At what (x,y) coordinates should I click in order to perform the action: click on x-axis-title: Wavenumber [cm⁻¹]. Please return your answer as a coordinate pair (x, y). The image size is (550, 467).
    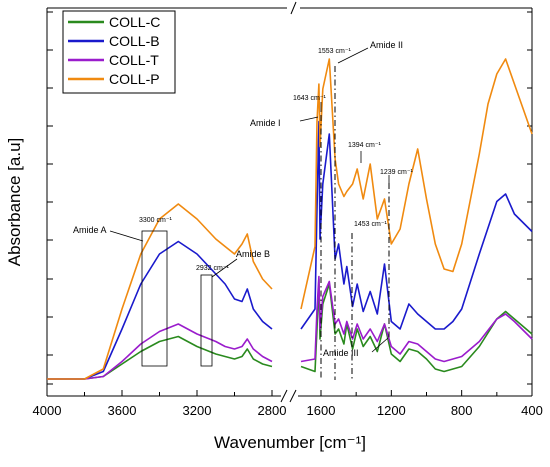
    Looking at the image, I should click on (290, 442).